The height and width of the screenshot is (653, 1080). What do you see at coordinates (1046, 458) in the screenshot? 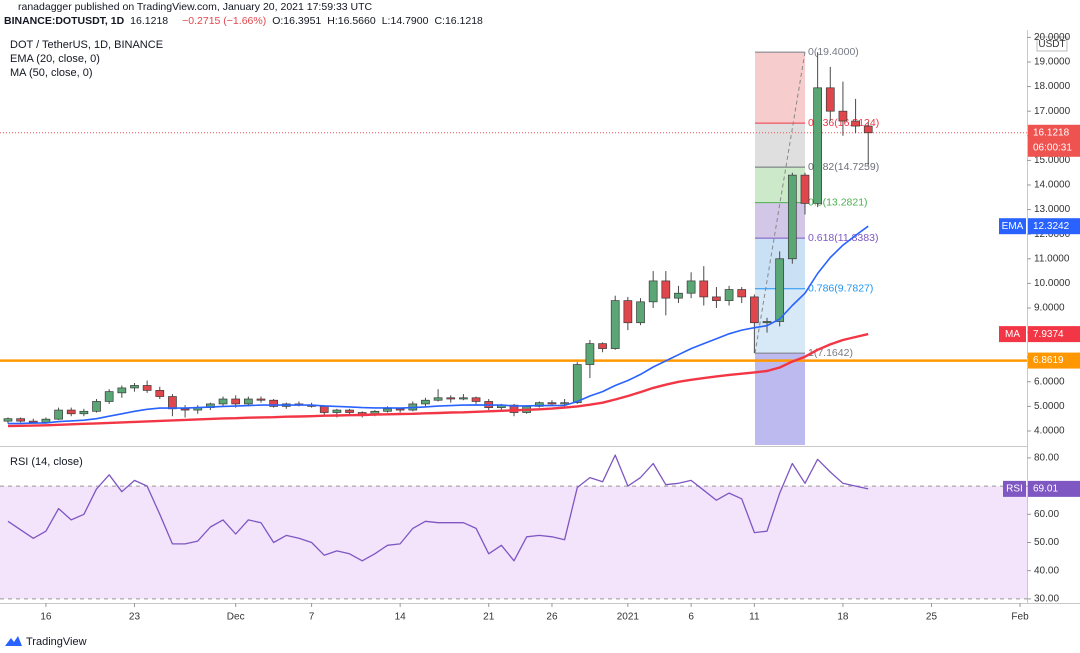
I see `y-tick-label: 80.00` at bounding box center [1046, 458].